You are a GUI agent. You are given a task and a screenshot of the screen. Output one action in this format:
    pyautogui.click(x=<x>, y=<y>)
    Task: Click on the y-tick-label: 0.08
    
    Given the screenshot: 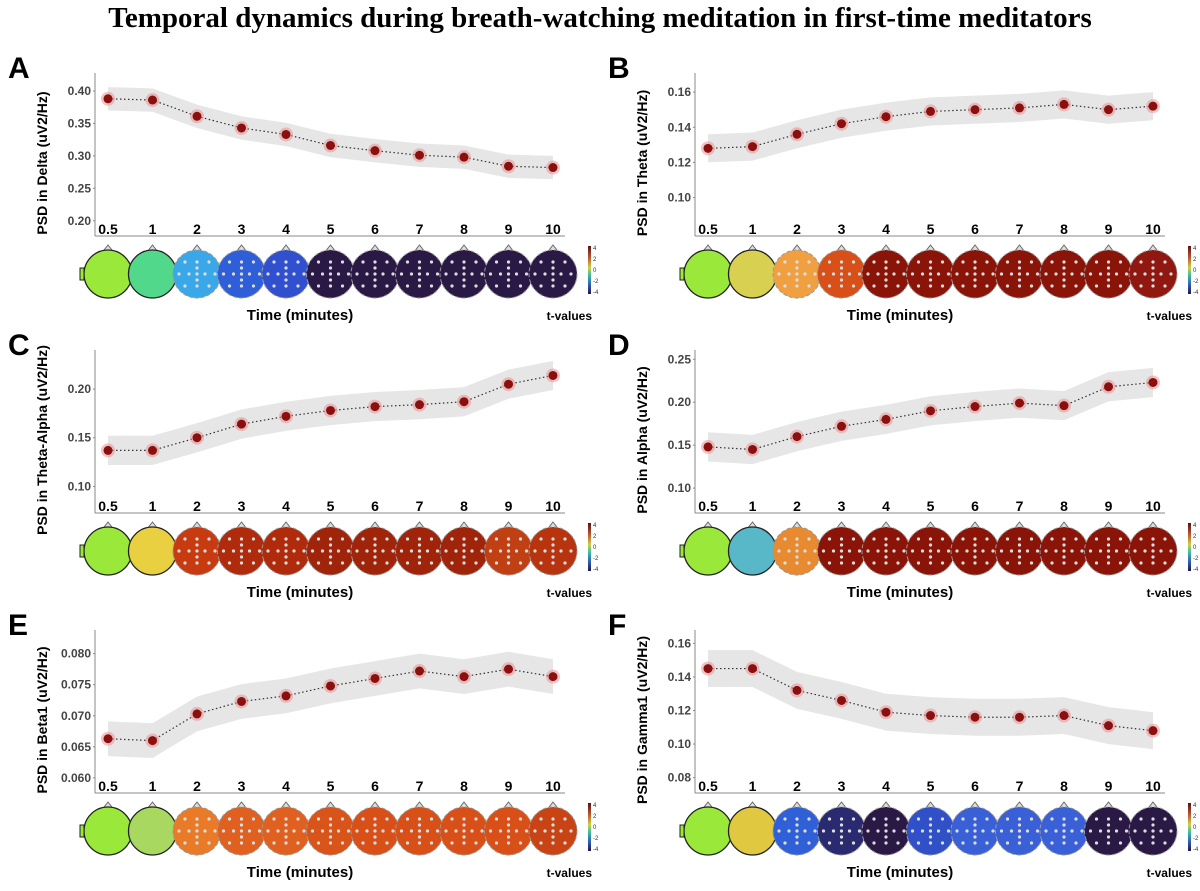 What is the action you would take?
    pyautogui.click(x=680, y=778)
    